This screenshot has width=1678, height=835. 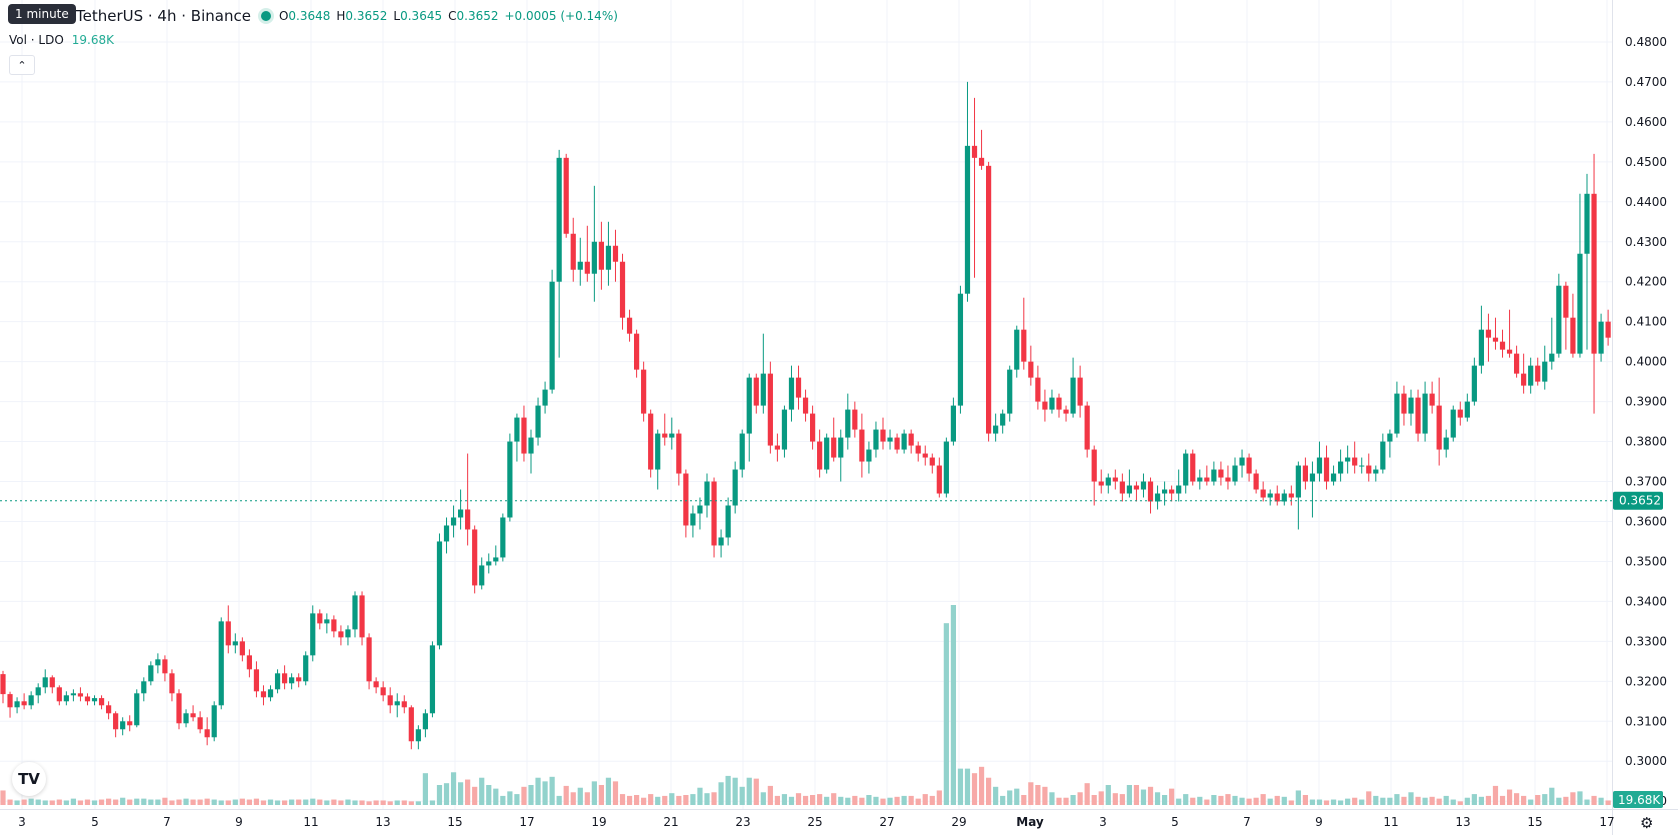 I want to click on open-value: O0.3648, so click(x=304, y=16).